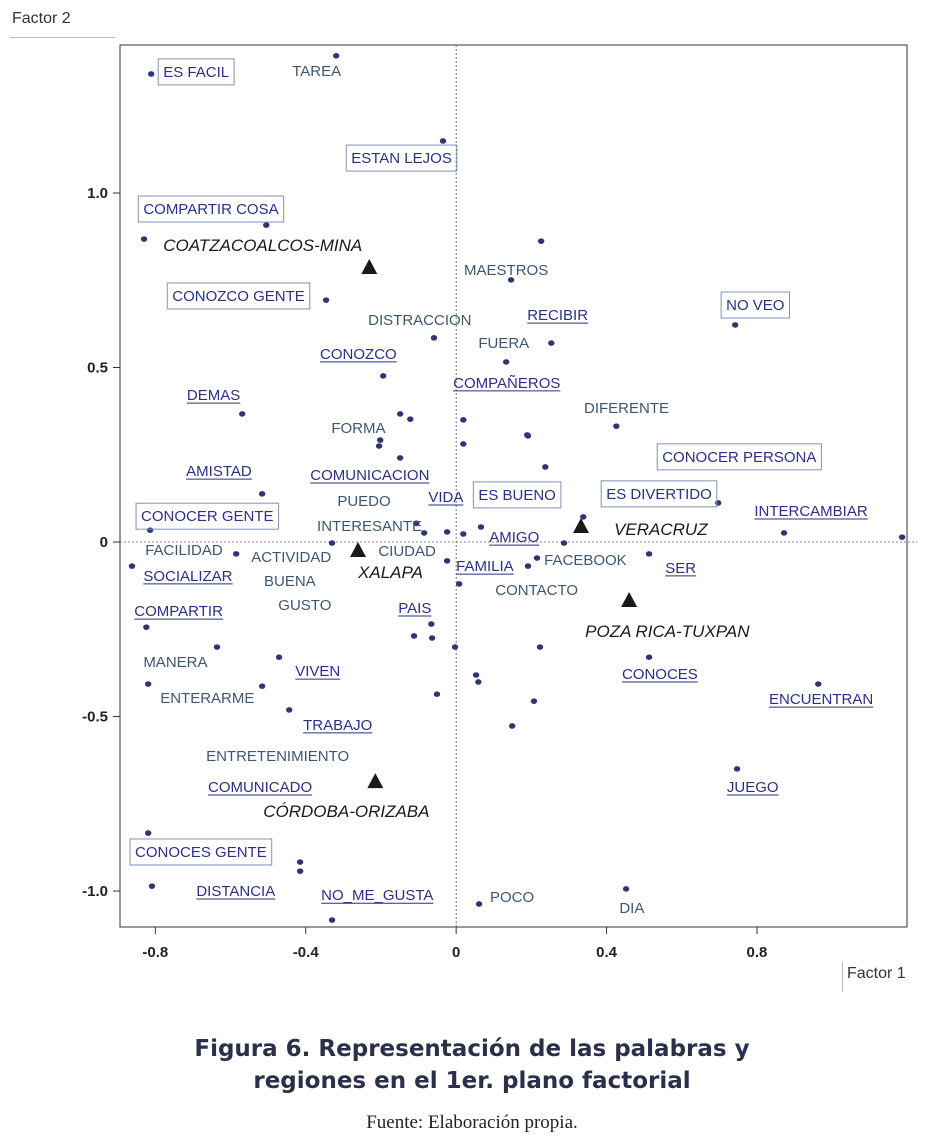  I want to click on word-label: COMPARTIR COSA, so click(210, 209).